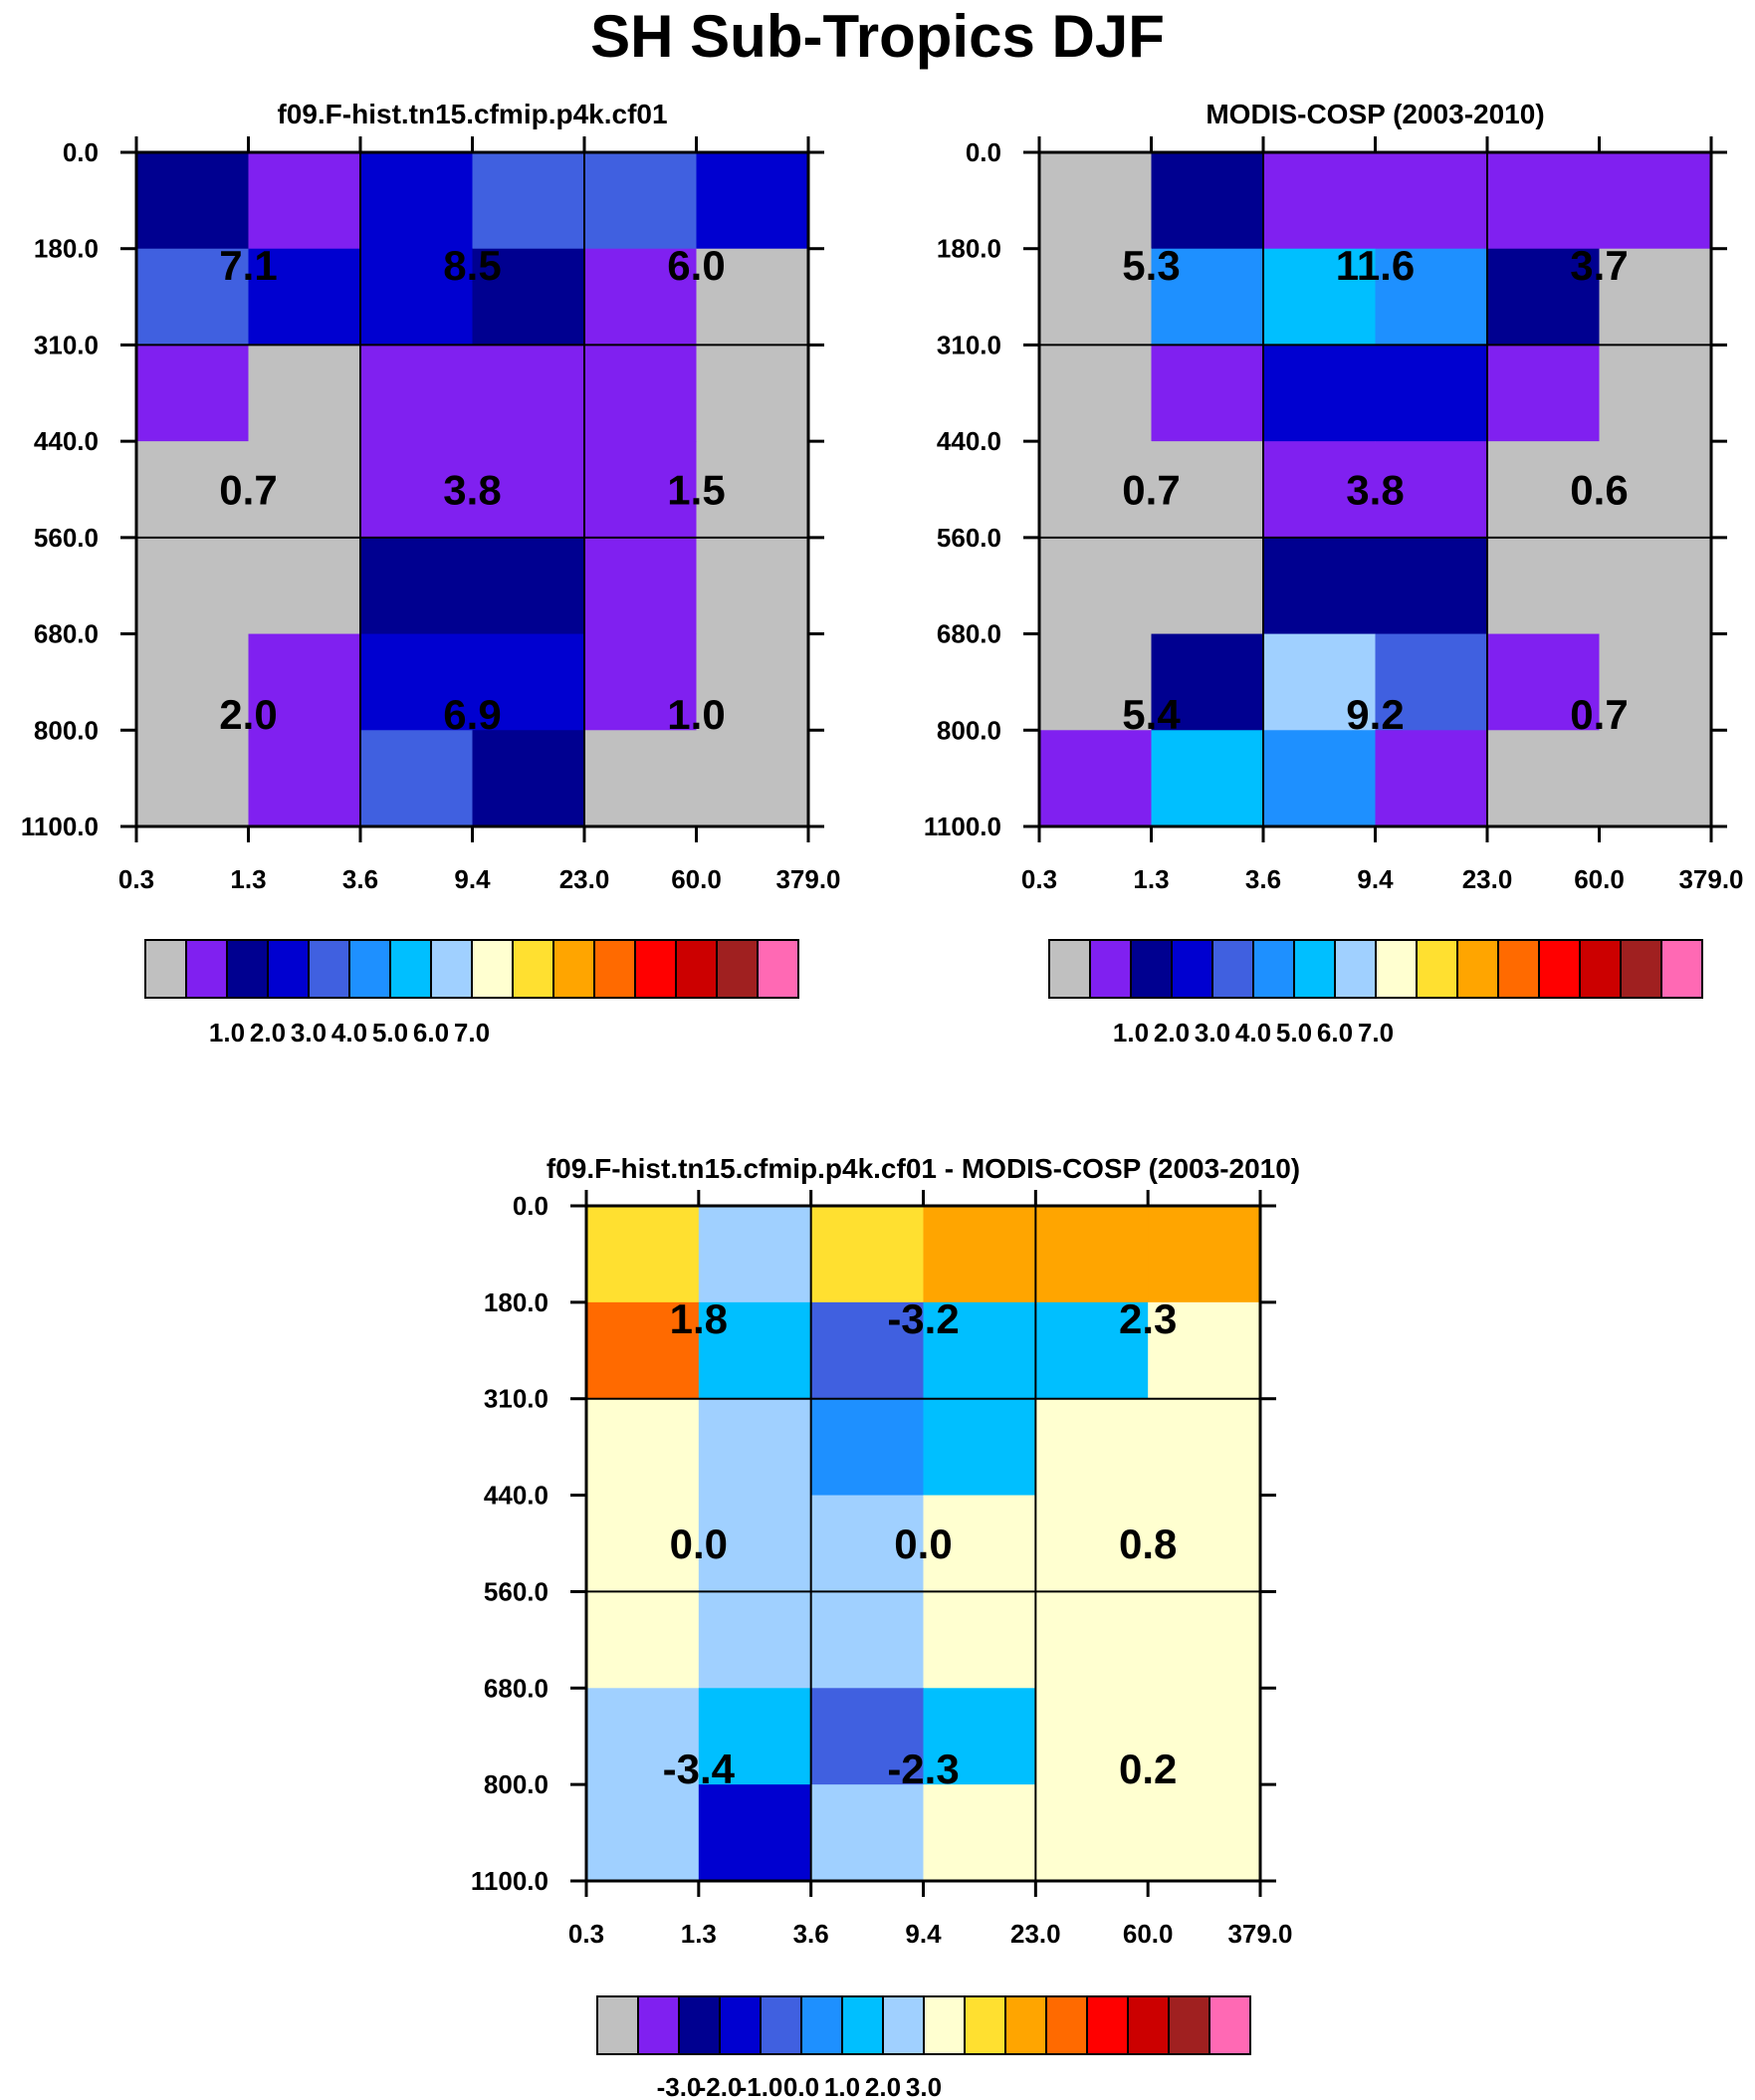  What do you see at coordinates (962, 826) in the screenshot?
I see `y-tick-label: 1100.0` at bounding box center [962, 826].